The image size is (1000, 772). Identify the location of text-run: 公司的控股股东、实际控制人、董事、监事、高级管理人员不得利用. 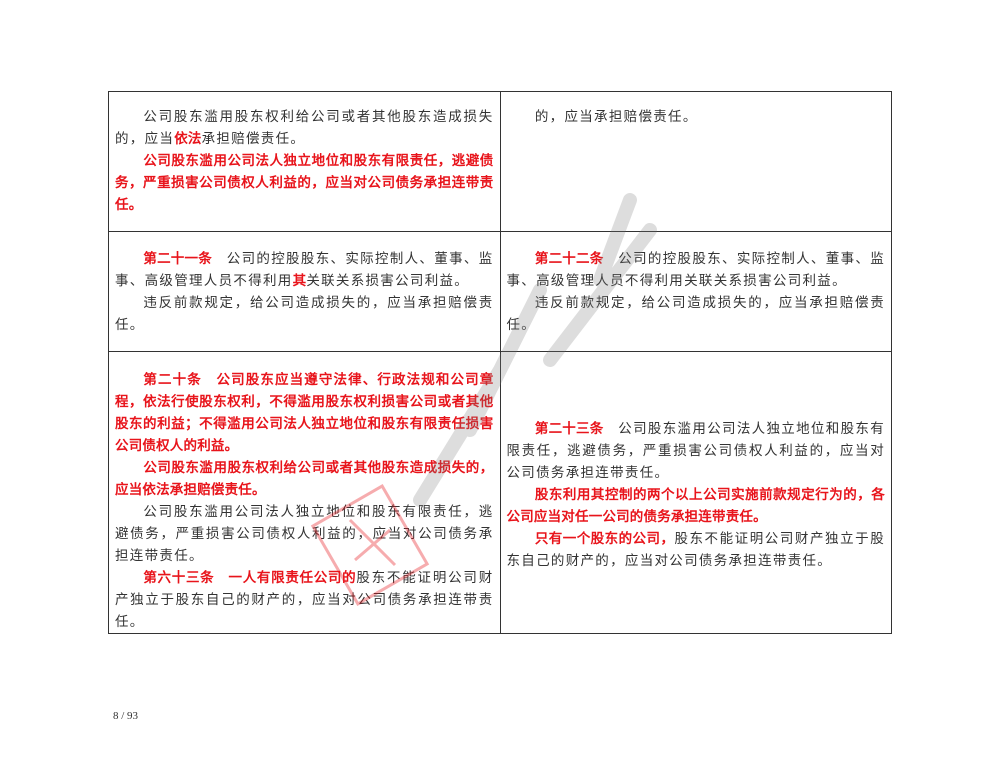
(304, 270).